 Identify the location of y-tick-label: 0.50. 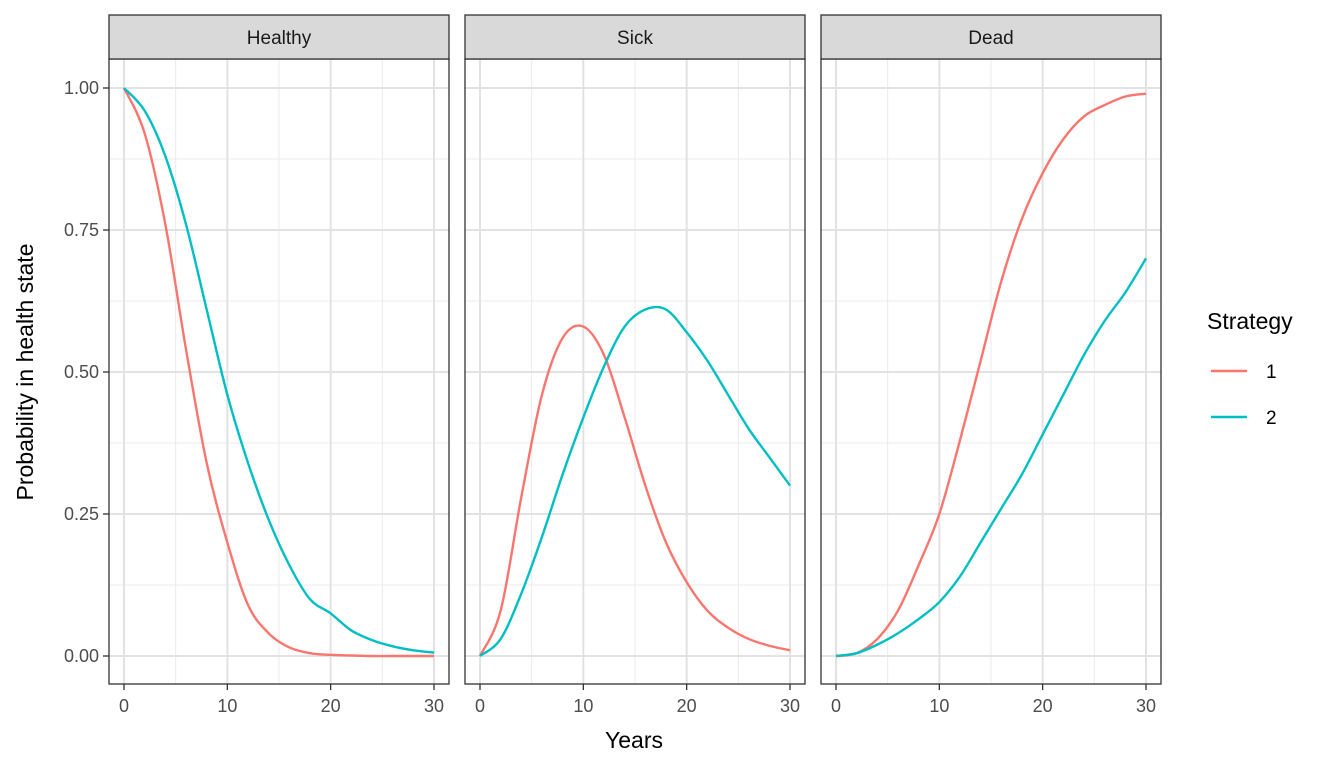
(81, 372).